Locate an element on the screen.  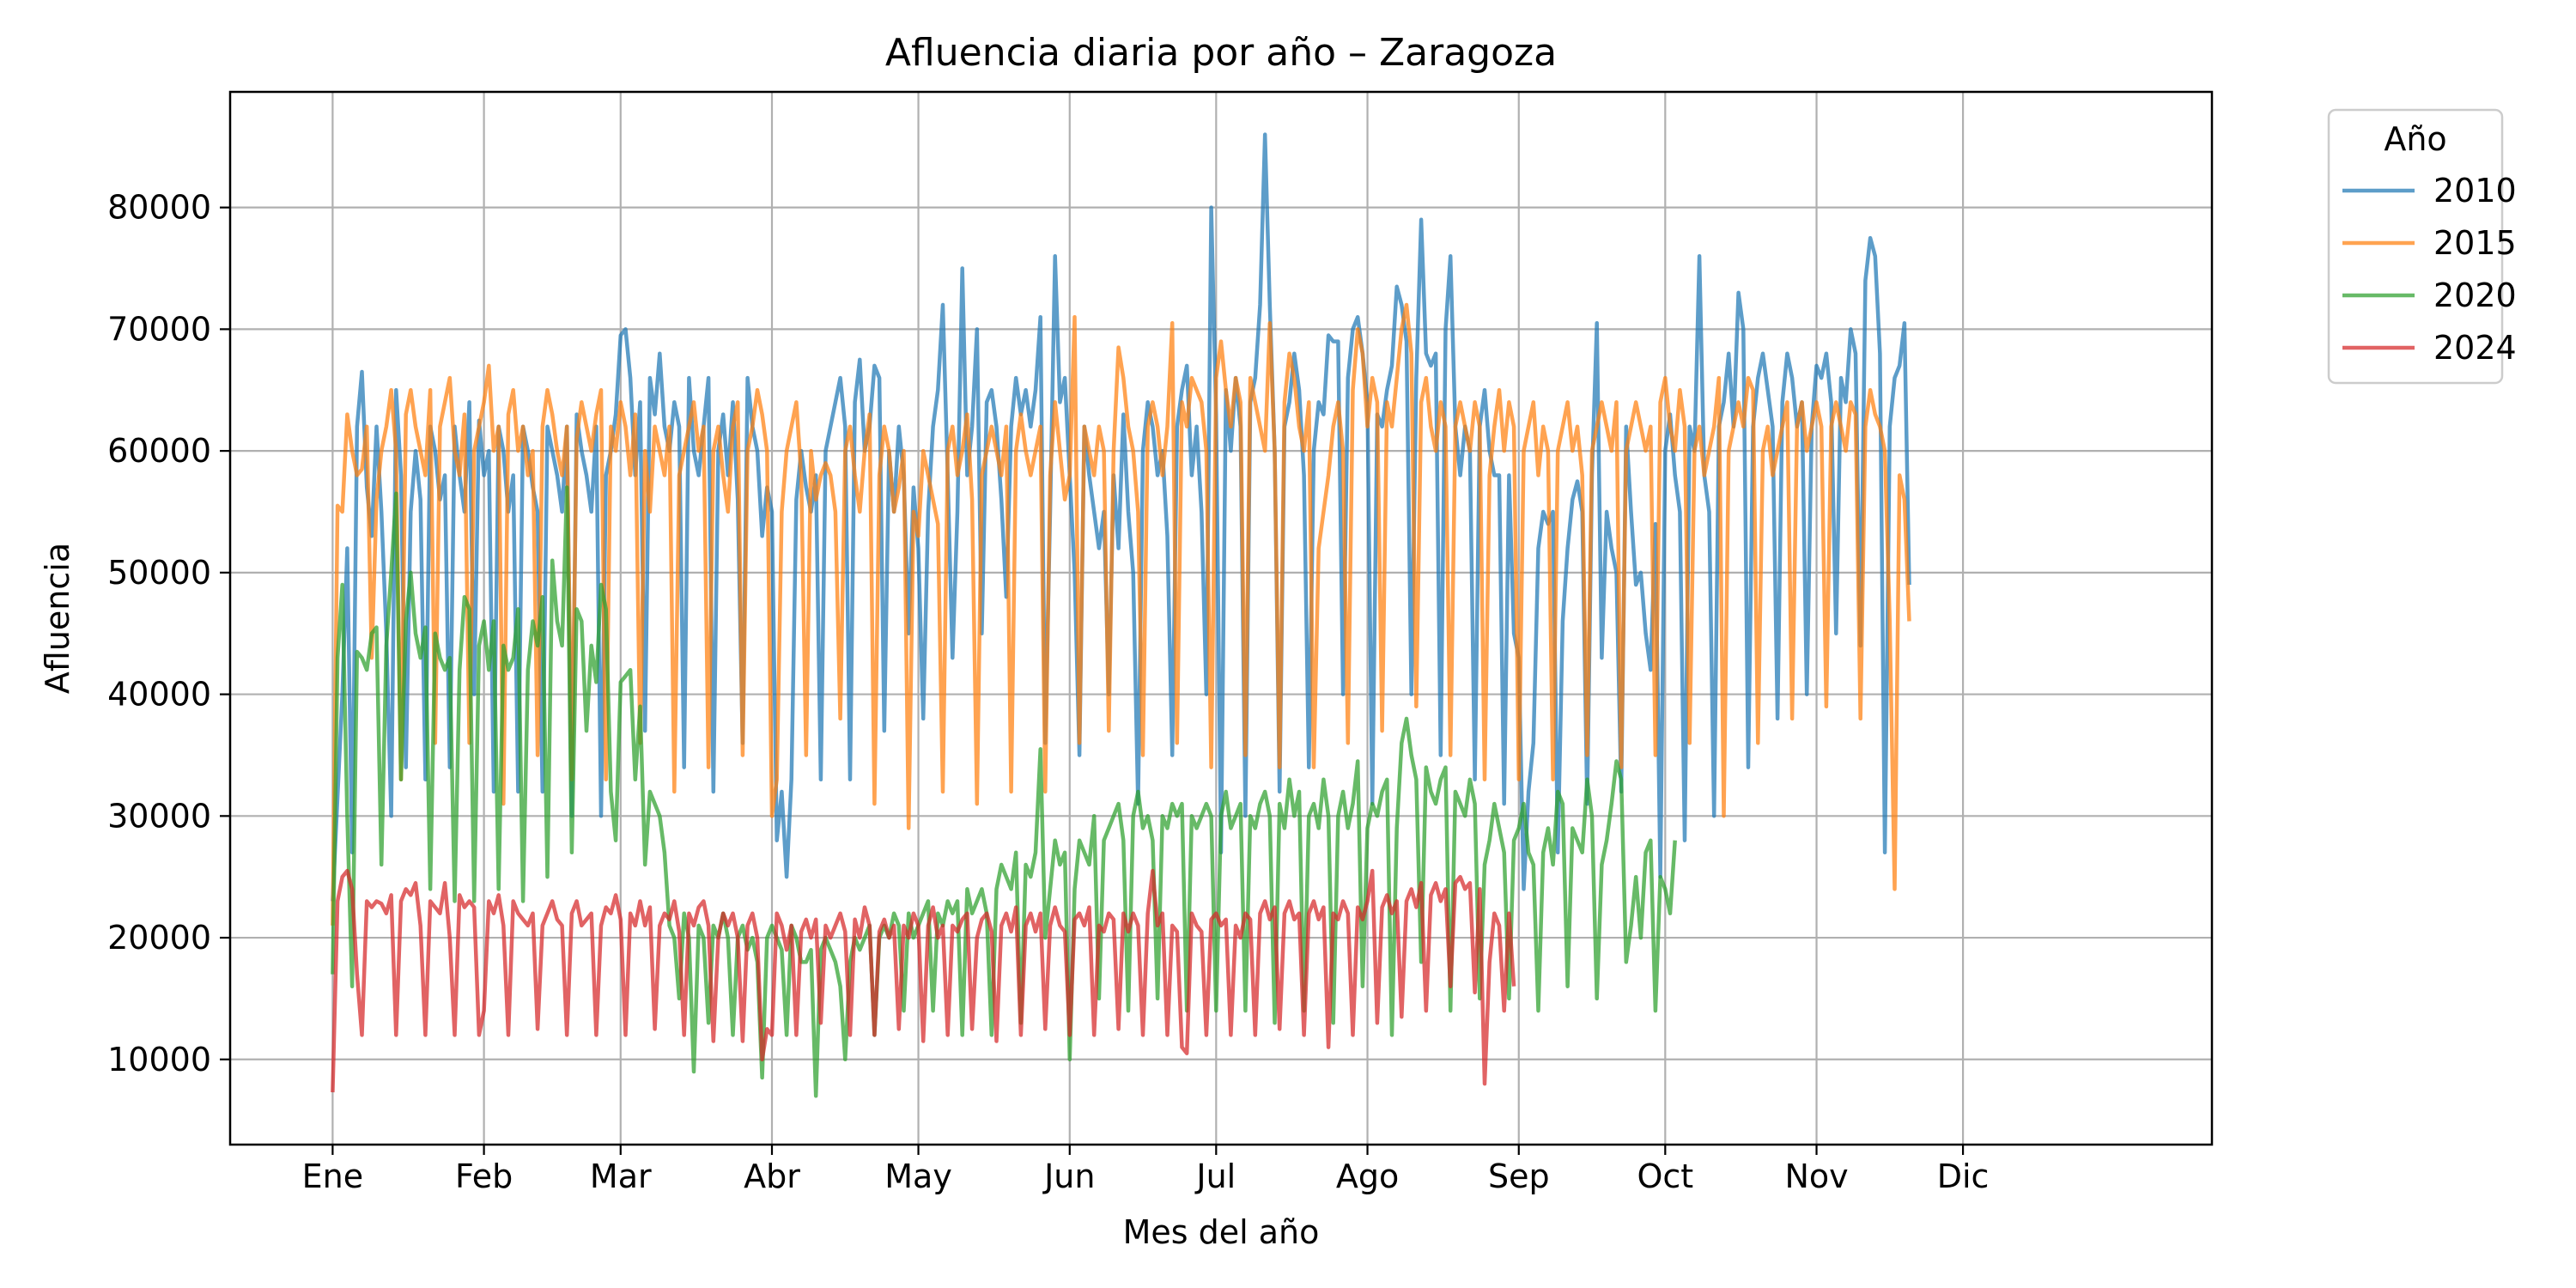
legend-label-2010: 2010 is located at coordinates (2475, 191).